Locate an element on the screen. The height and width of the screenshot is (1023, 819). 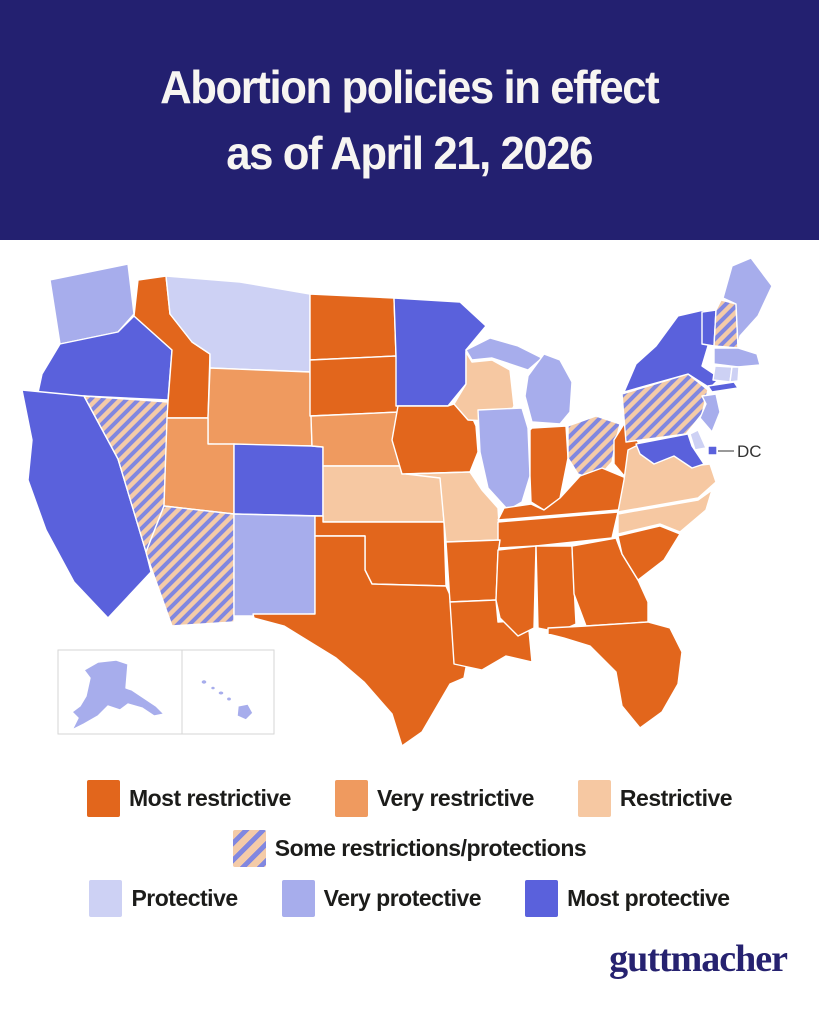
most-protective-swatch-icon is located at coordinates (542, 898).